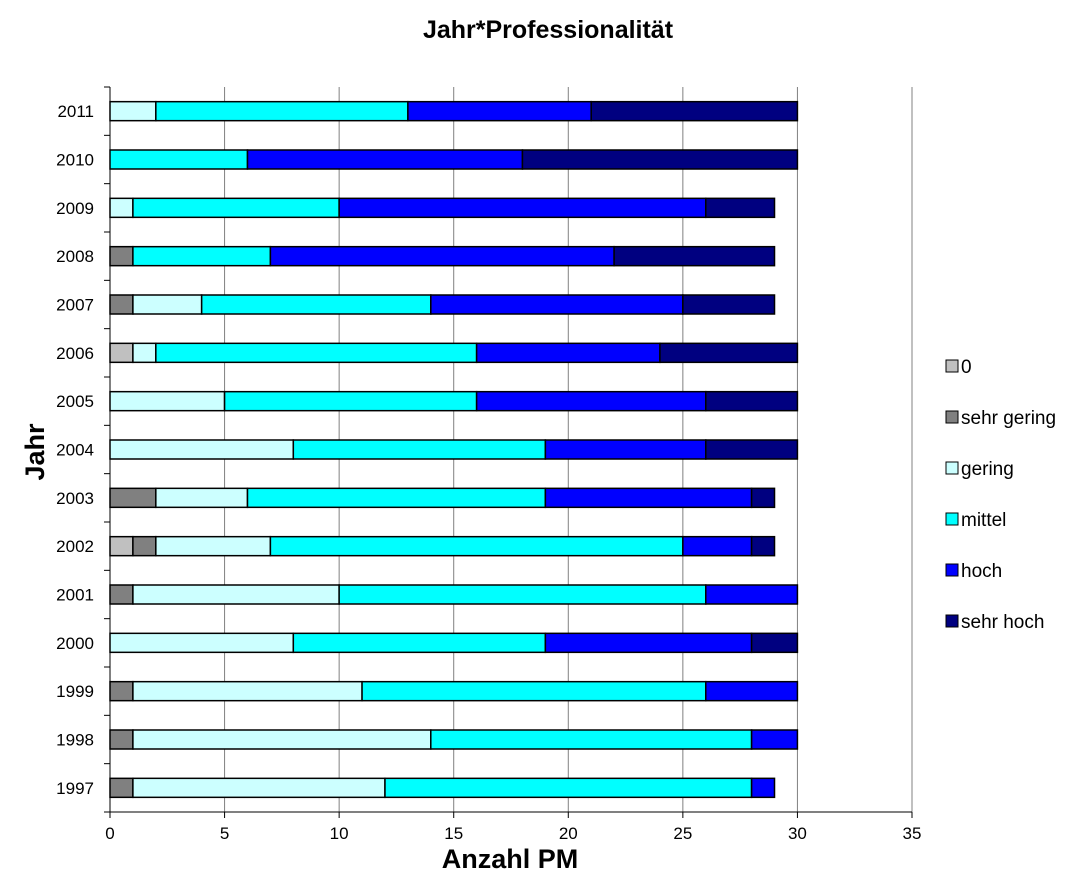 The width and height of the screenshot is (1091, 890). Describe the element at coordinates (75, 401) in the screenshot. I see `y-tick-label: 2005` at that location.